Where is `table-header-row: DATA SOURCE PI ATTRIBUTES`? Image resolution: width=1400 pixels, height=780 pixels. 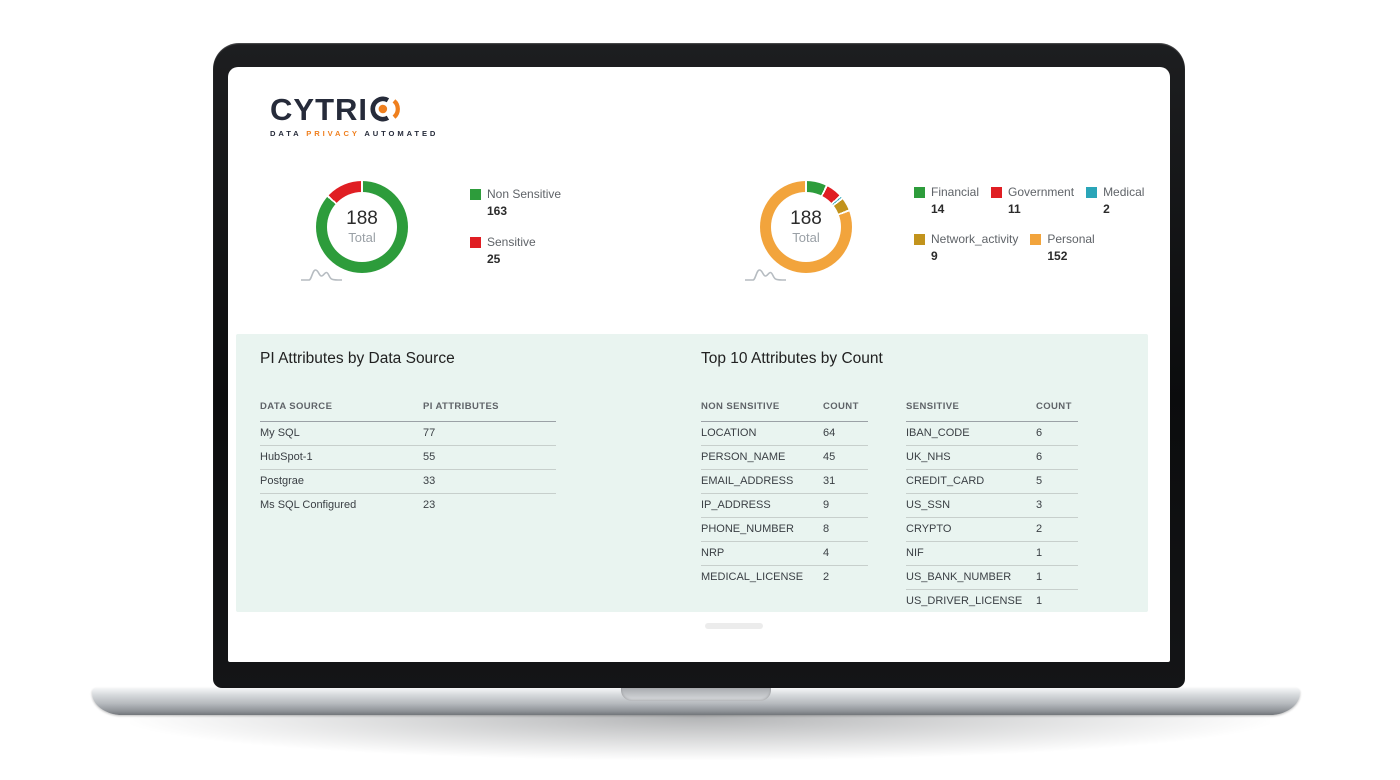 table-header-row: DATA SOURCE PI ATTRIBUTES is located at coordinates (408, 411).